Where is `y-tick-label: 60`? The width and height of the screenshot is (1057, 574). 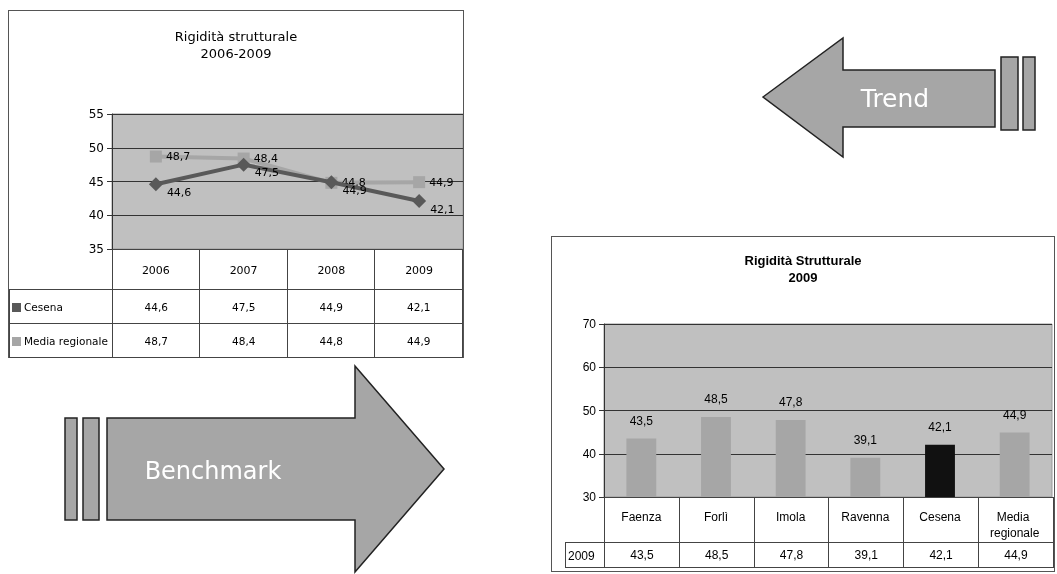
y-tick-label: 60 is located at coordinates (589, 367).